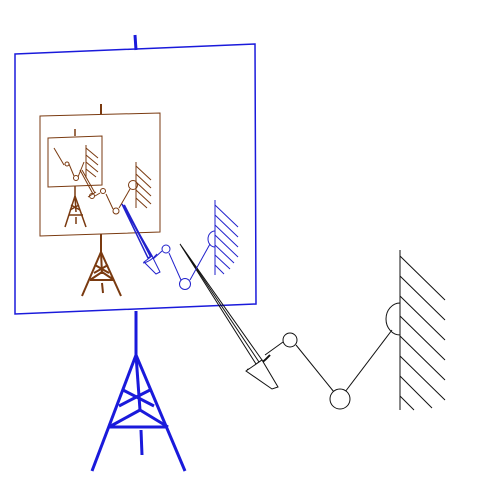 This screenshot has width=477, height=489. What do you see at coordinates (315, 368) in the screenshot?
I see `arm-outer-lower-link` at bounding box center [315, 368].